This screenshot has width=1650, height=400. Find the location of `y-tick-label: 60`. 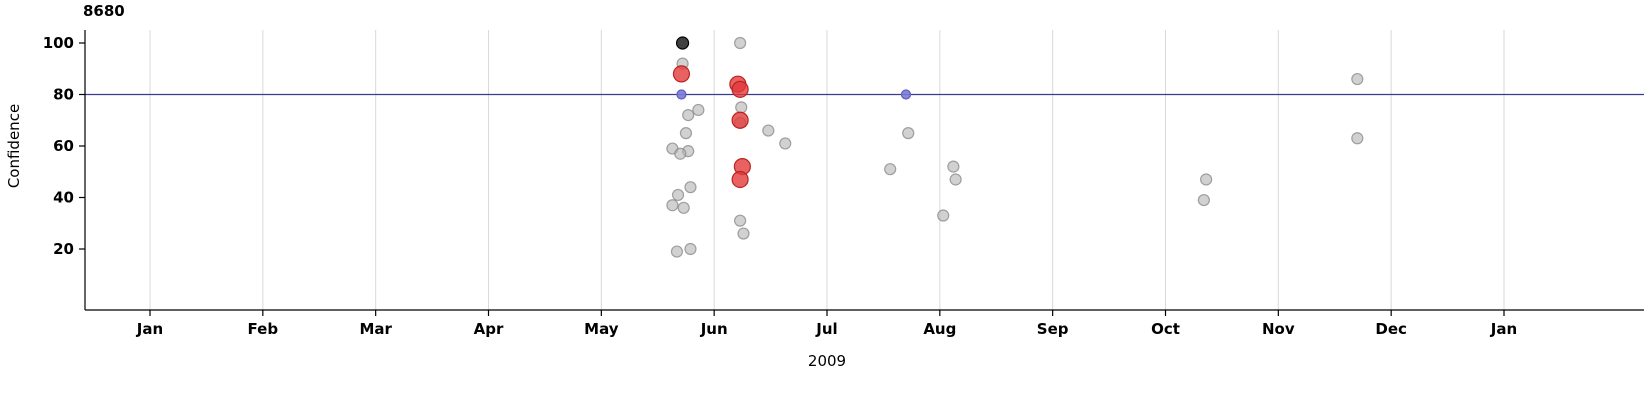

y-tick-label: 60 is located at coordinates (63, 146).